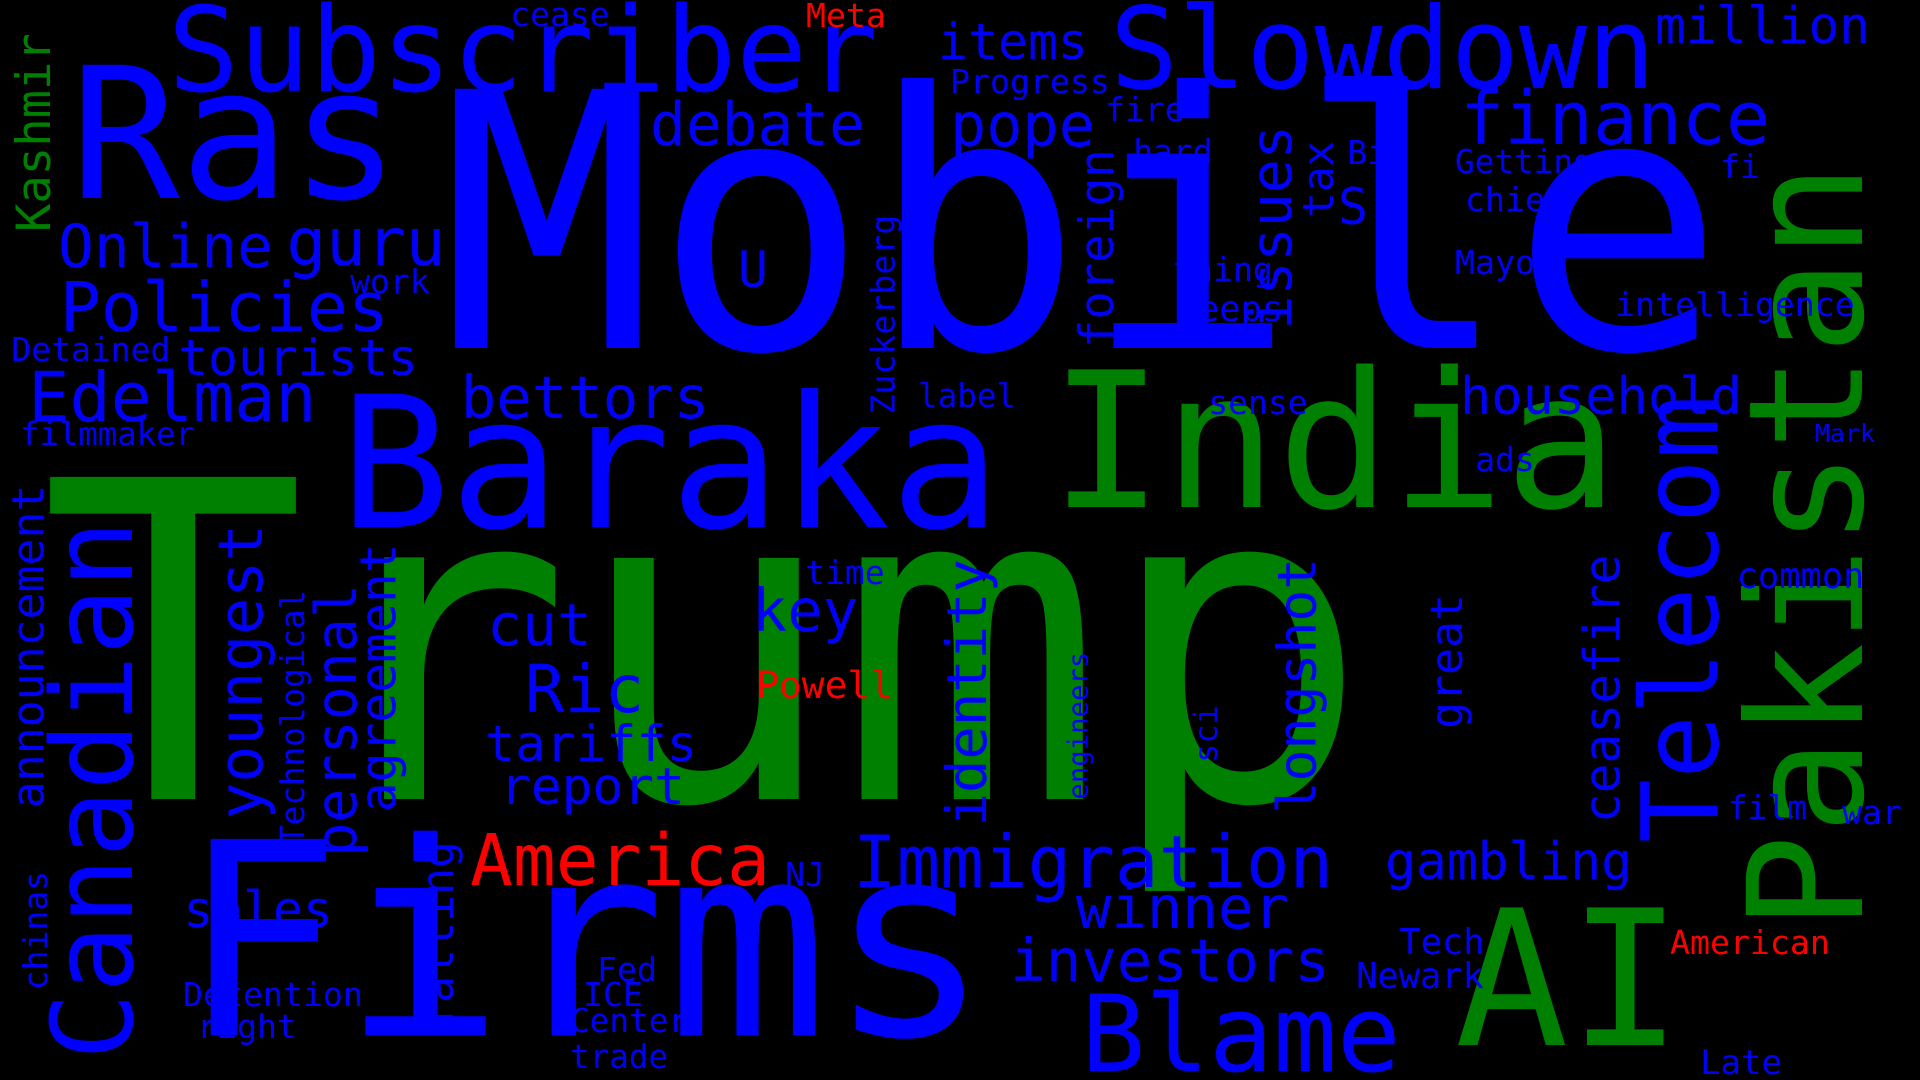 This screenshot has width=1920, height=1080. I want to click on word-filmmaker: filmmaker, so click(107, 433).